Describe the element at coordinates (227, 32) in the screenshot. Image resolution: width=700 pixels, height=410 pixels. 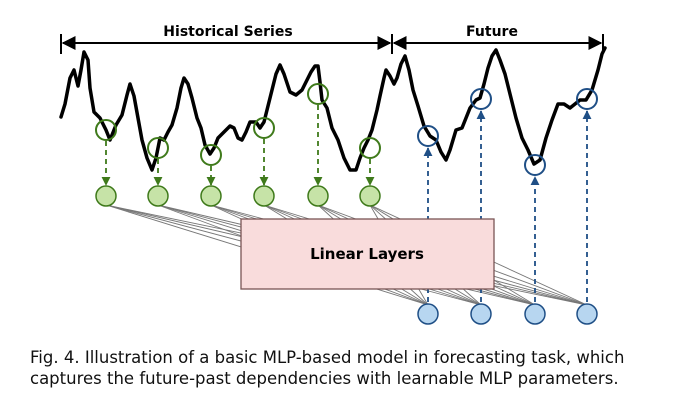
I see `historical-series-label: Historical Series` at that location.